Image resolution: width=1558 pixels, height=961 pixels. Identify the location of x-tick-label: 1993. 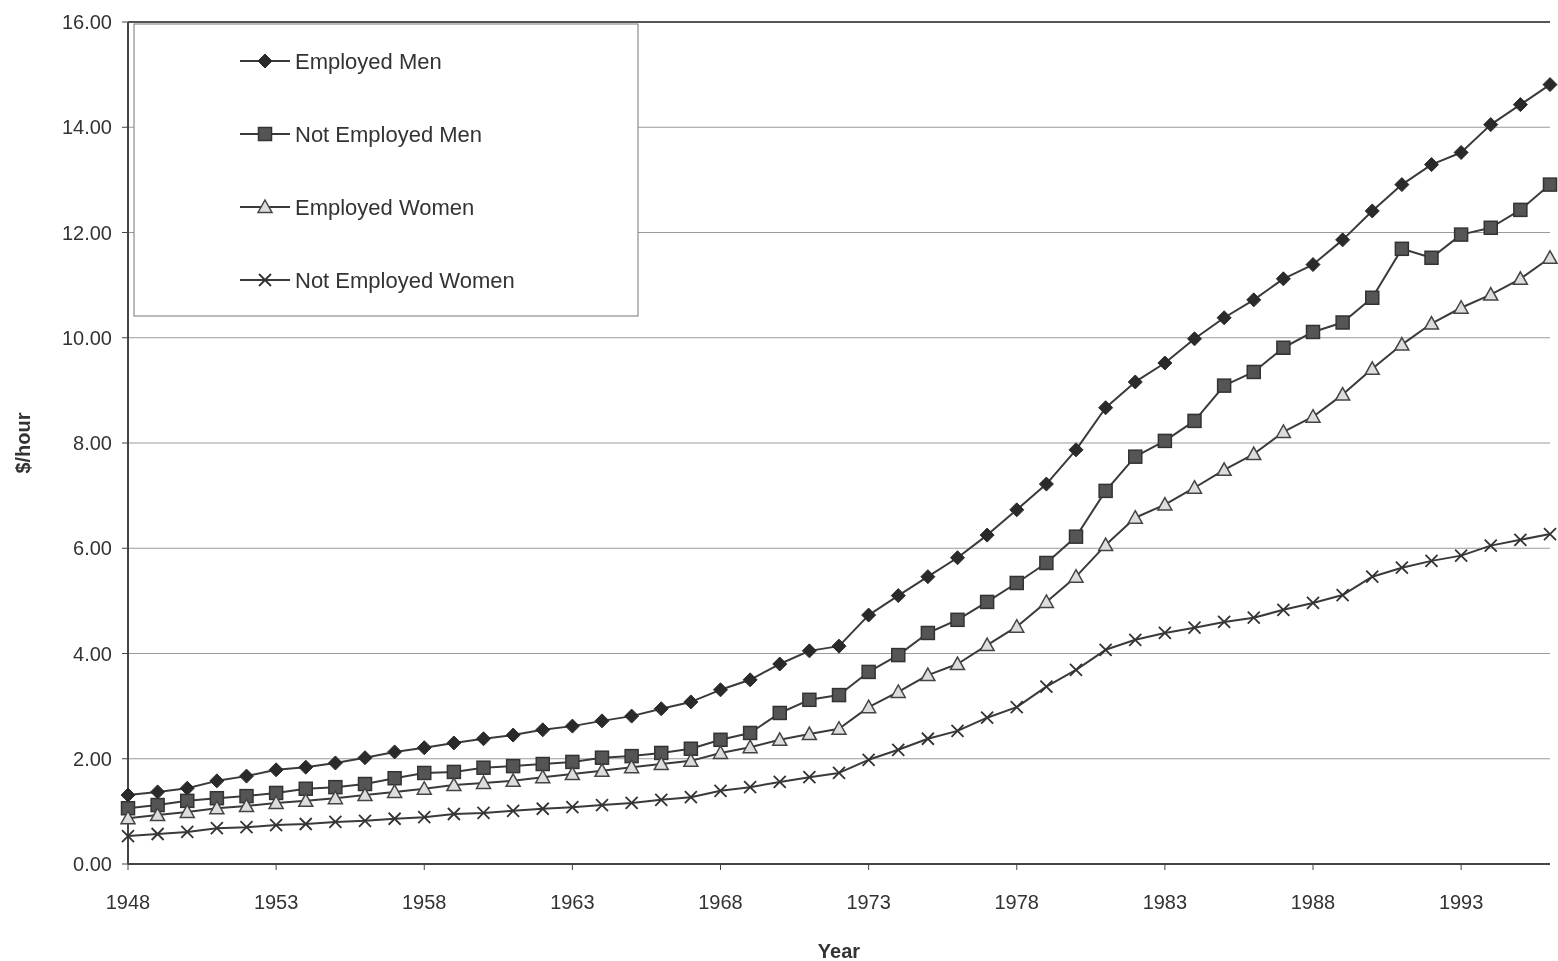
(1461, 902).